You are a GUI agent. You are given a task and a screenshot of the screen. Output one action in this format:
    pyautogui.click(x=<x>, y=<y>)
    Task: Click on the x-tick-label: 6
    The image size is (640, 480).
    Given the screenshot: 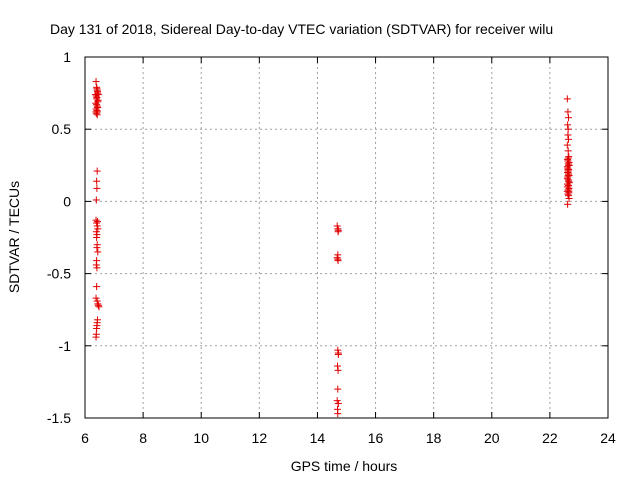 What is the action you would take?
    pyautogui.click(x=85, y=438)
    